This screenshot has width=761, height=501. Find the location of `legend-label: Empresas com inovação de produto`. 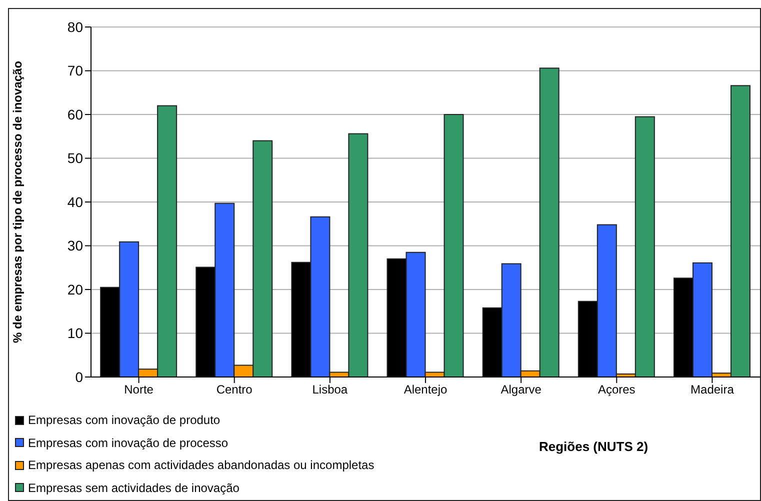

legend-label: Empresas com inovação de produto is located at coordinates (124, 420).